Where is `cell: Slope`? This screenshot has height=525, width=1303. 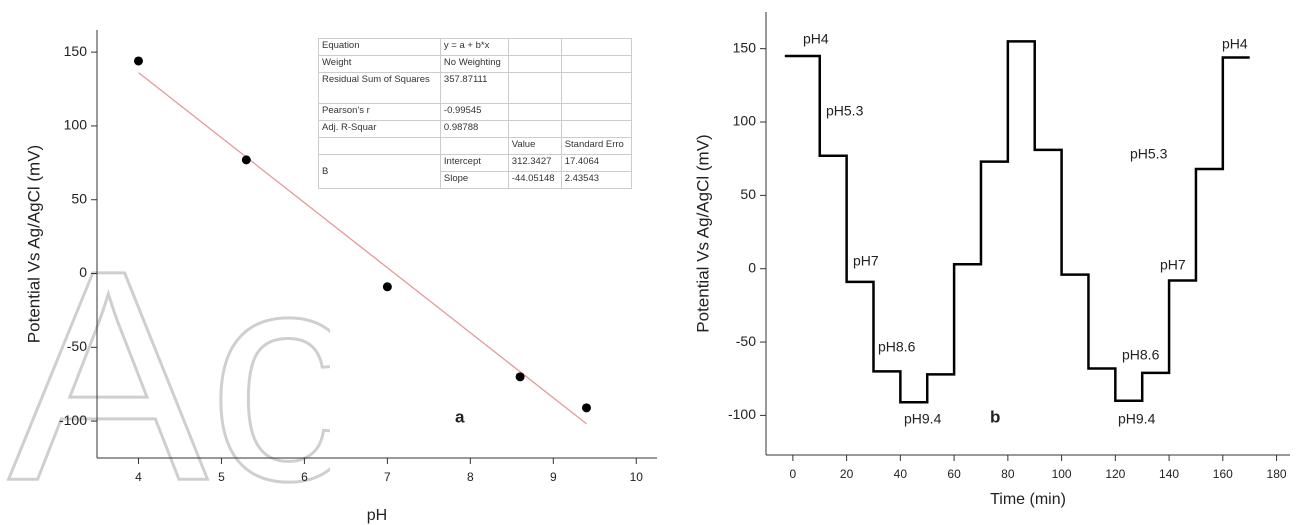 cell: Slope is located at coordinates (474, 180).